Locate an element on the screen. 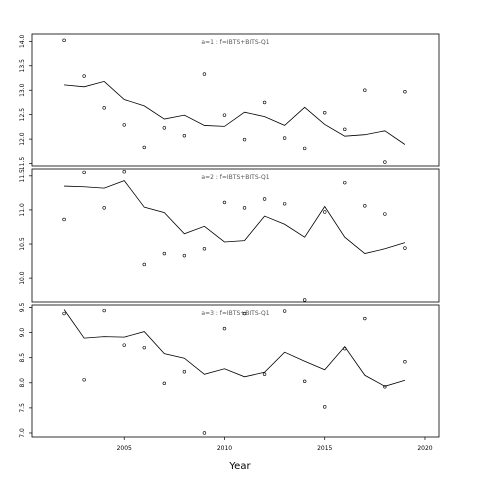 This screenshot has height=485, width=480. y-tick-label: 12.0 is located at coordinates (22, 139).